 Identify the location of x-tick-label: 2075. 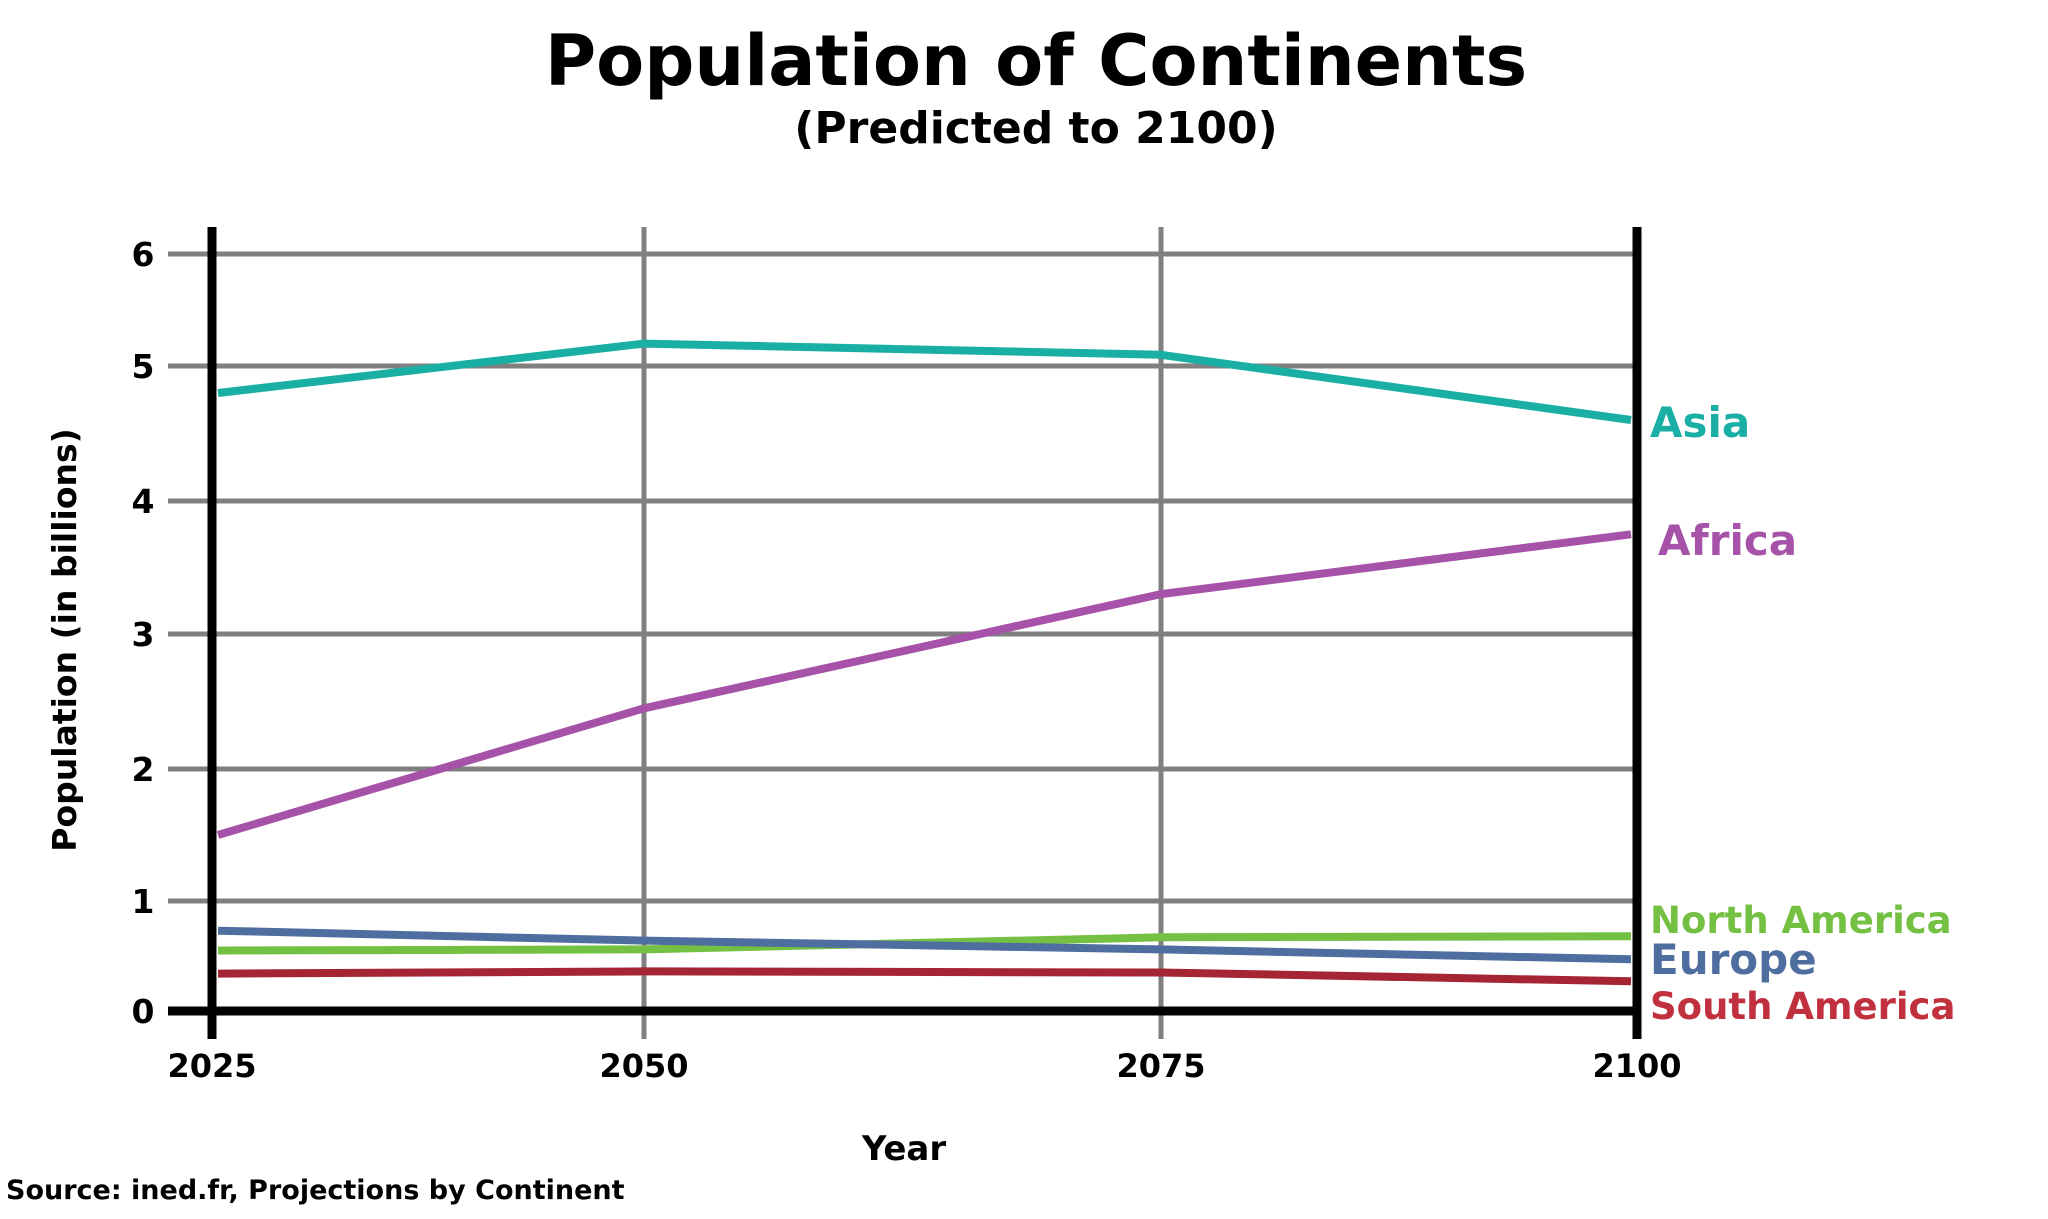
(1160, 1066).